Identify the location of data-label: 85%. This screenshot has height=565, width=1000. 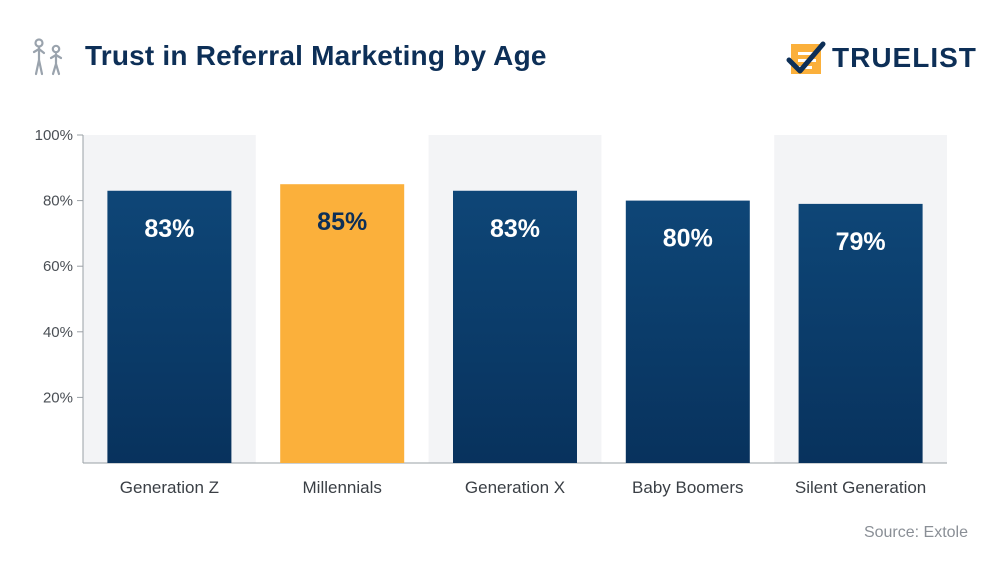
(342, 222).